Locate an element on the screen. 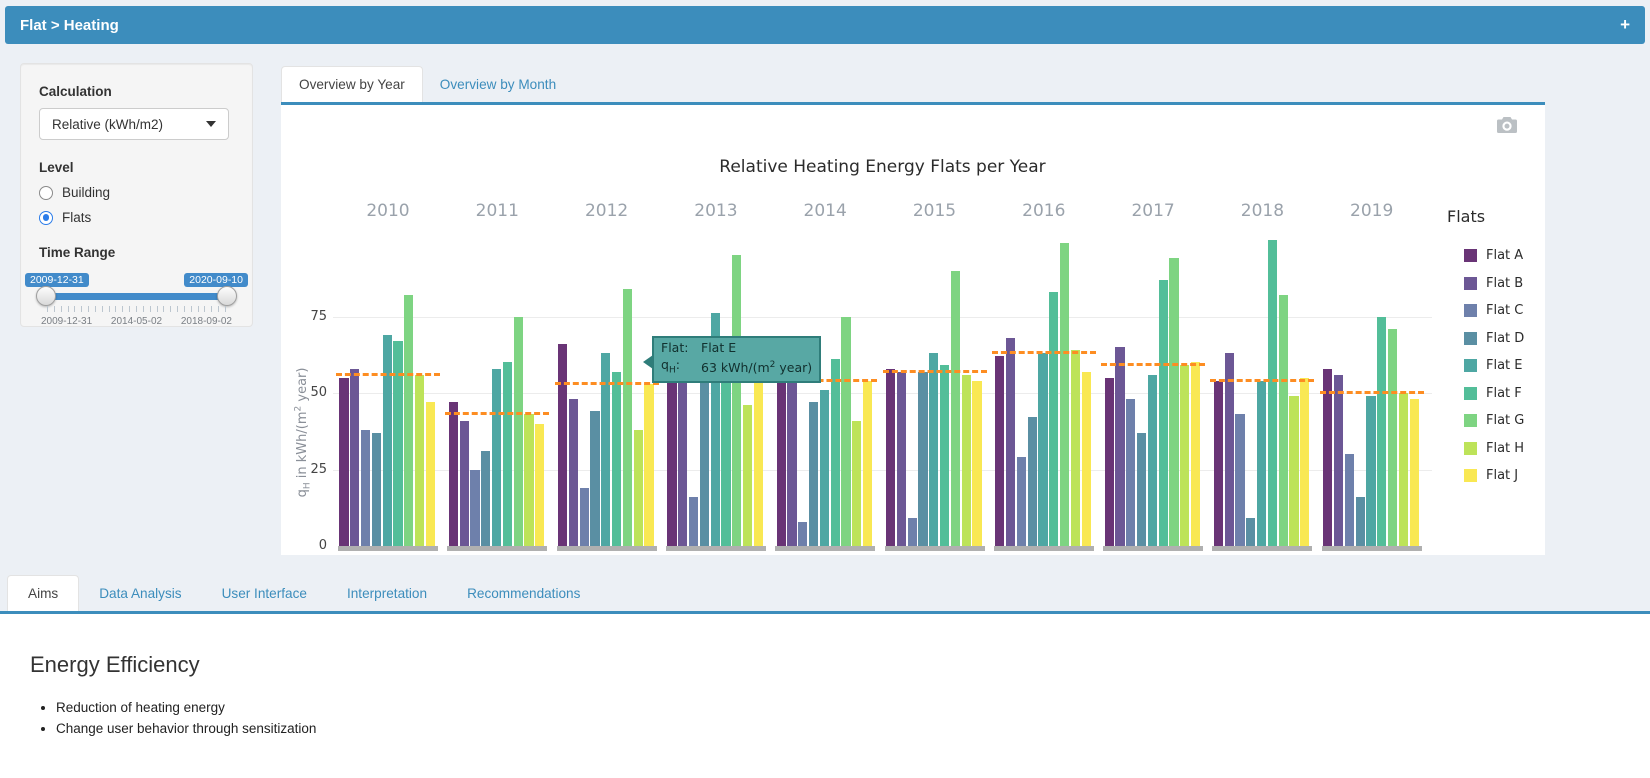 Image resolution: width=1650 pixels, height=778 pixels. calculation-select: Relative (kWh/m2) is located at coordinates (134, 124).